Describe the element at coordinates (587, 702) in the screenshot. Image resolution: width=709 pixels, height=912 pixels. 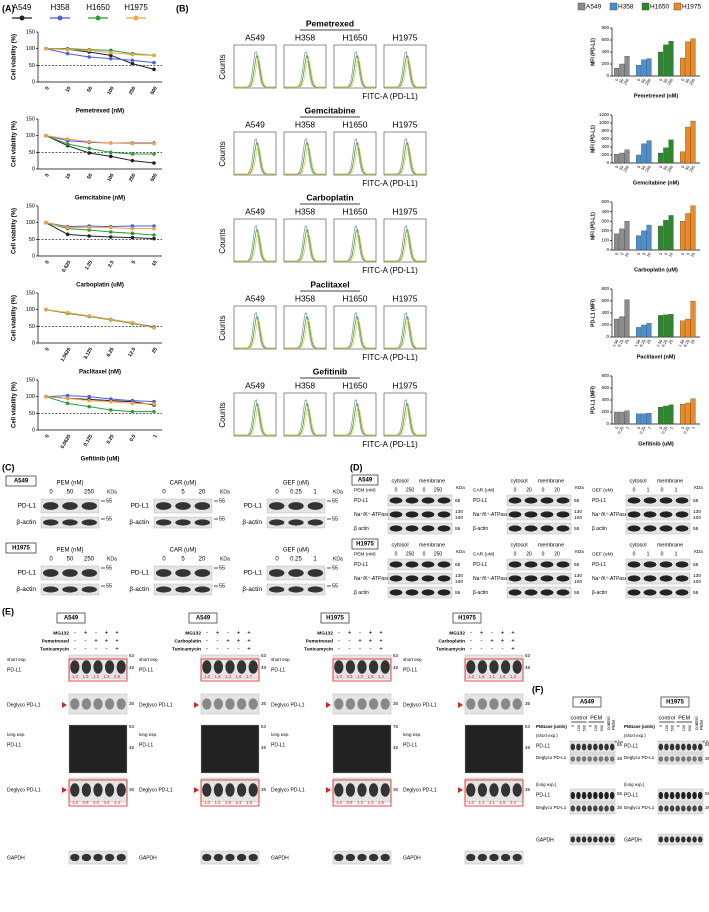
I see `cell-box` at that location.